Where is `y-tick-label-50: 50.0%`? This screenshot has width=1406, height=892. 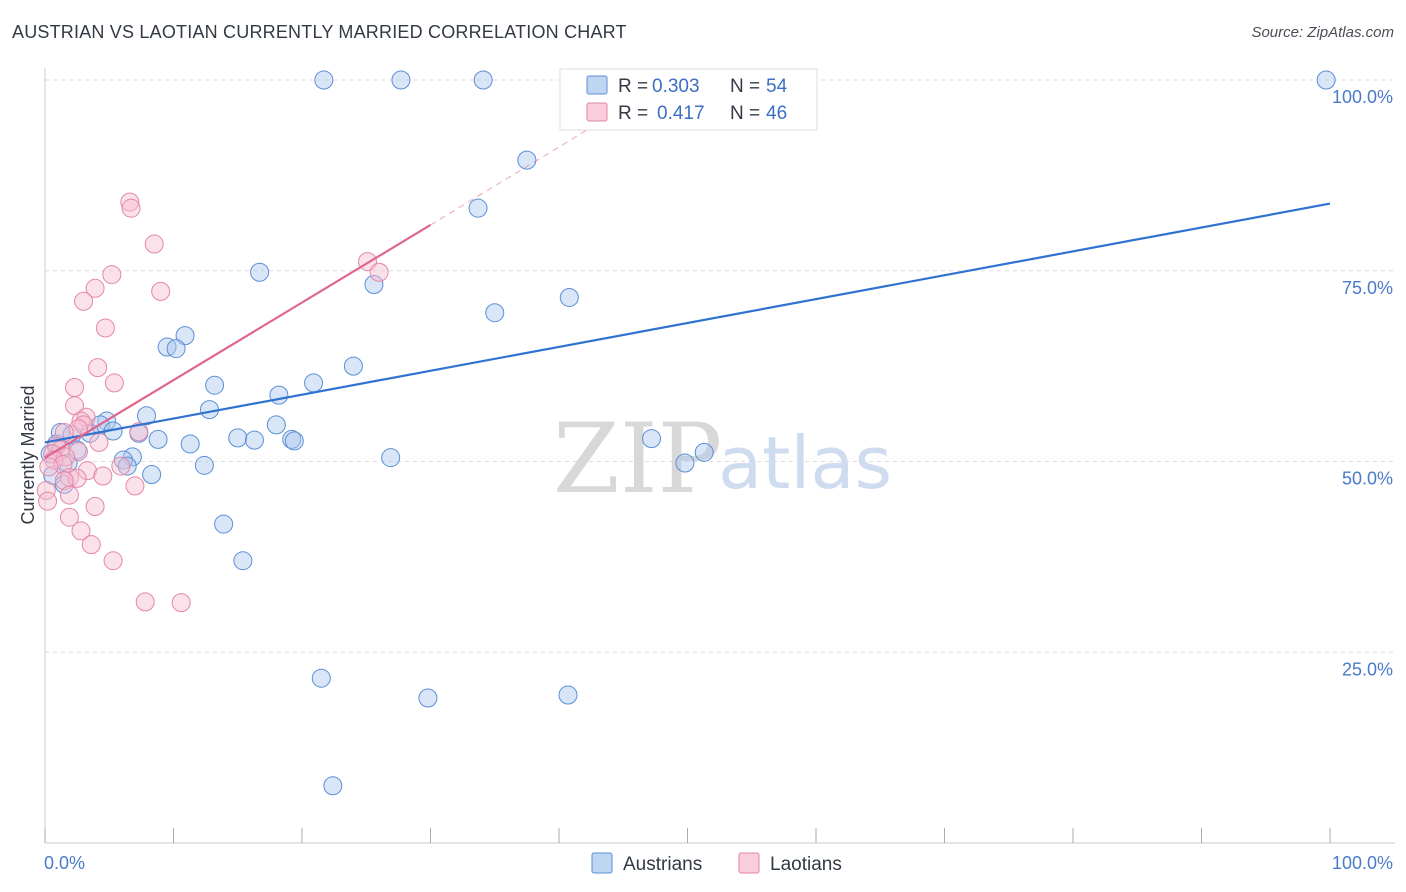
y-tick-label-50: 50.0% is located at coordinates (1367, 479).